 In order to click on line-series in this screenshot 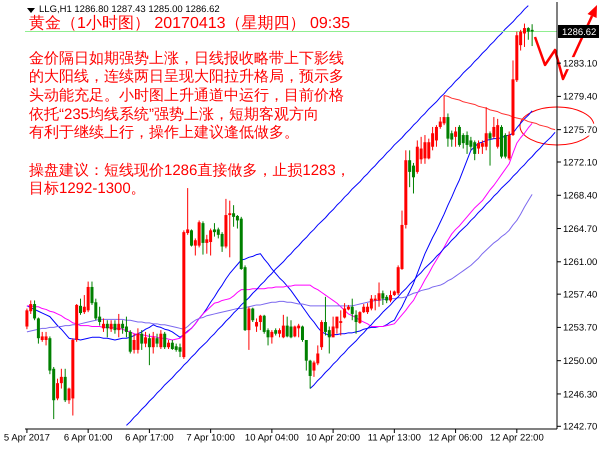, I will do `click(500, 112)`.